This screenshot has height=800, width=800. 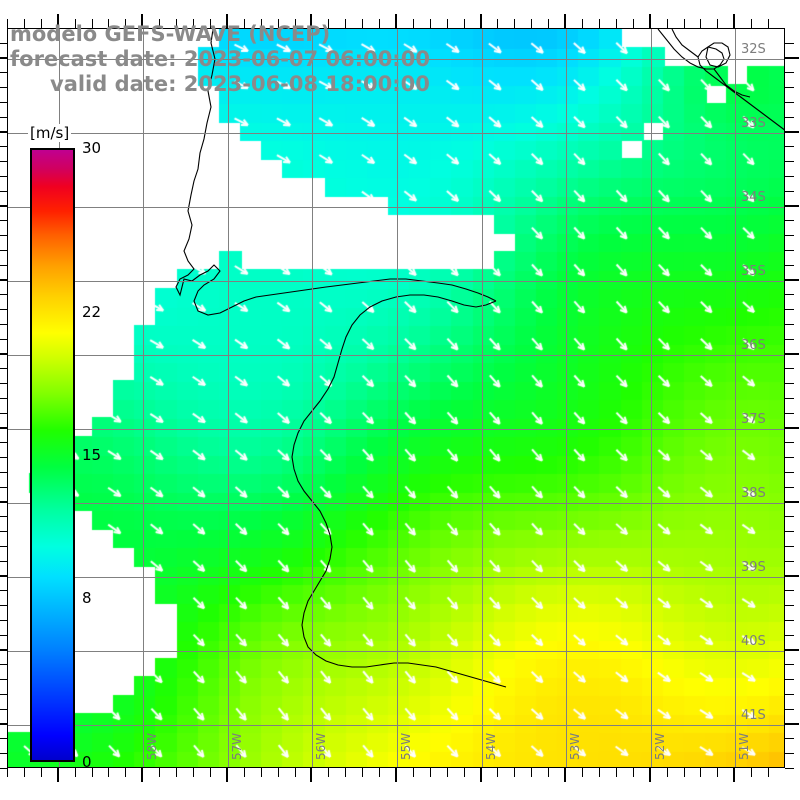 I want to click on lat-label-39S: 39S, so click(x=753, y=567).